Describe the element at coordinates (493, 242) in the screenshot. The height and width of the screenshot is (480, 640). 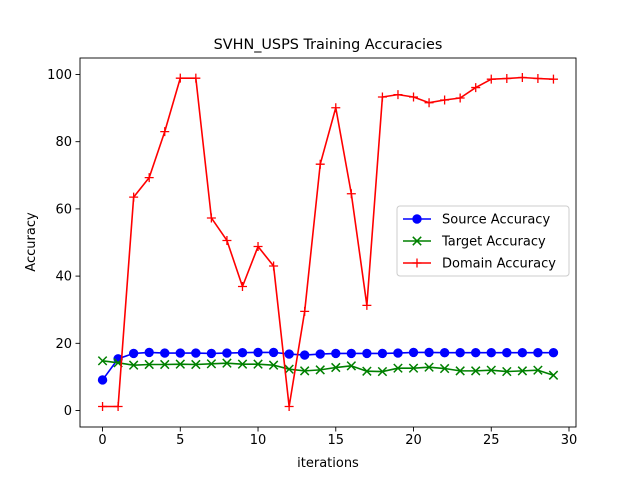
I see `legend-label-1: Target Accuracy` at that location.